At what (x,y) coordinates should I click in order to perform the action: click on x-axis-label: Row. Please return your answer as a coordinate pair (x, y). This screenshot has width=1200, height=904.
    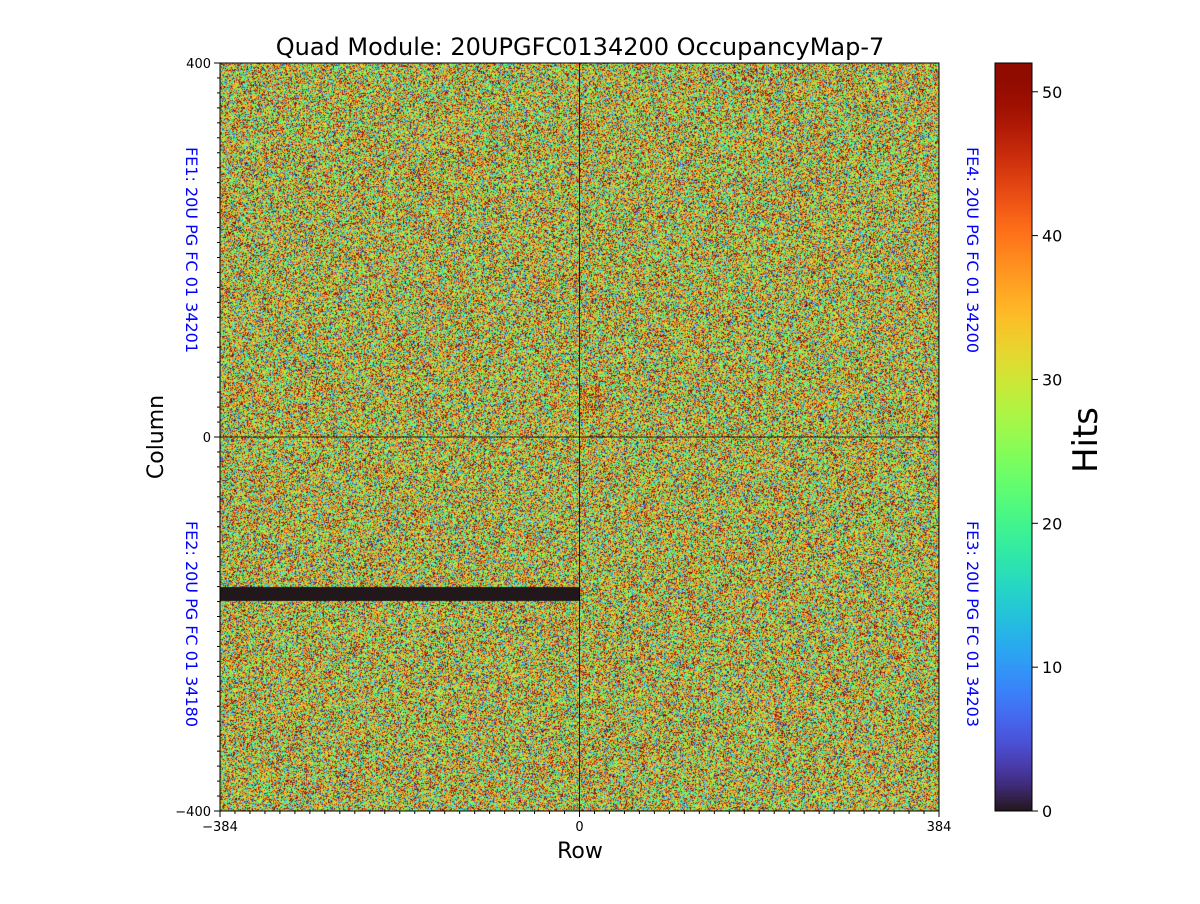
    Looking at the image, I should click on (580, 851).